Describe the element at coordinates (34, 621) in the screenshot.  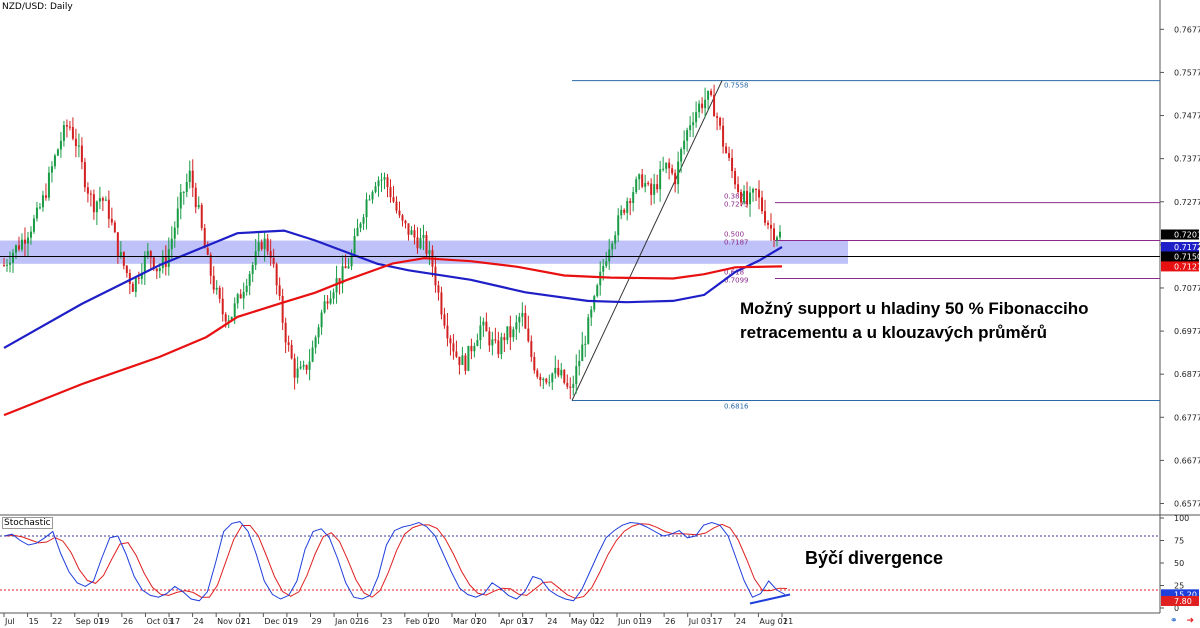
I see `time-tick-label: 15` at that location.